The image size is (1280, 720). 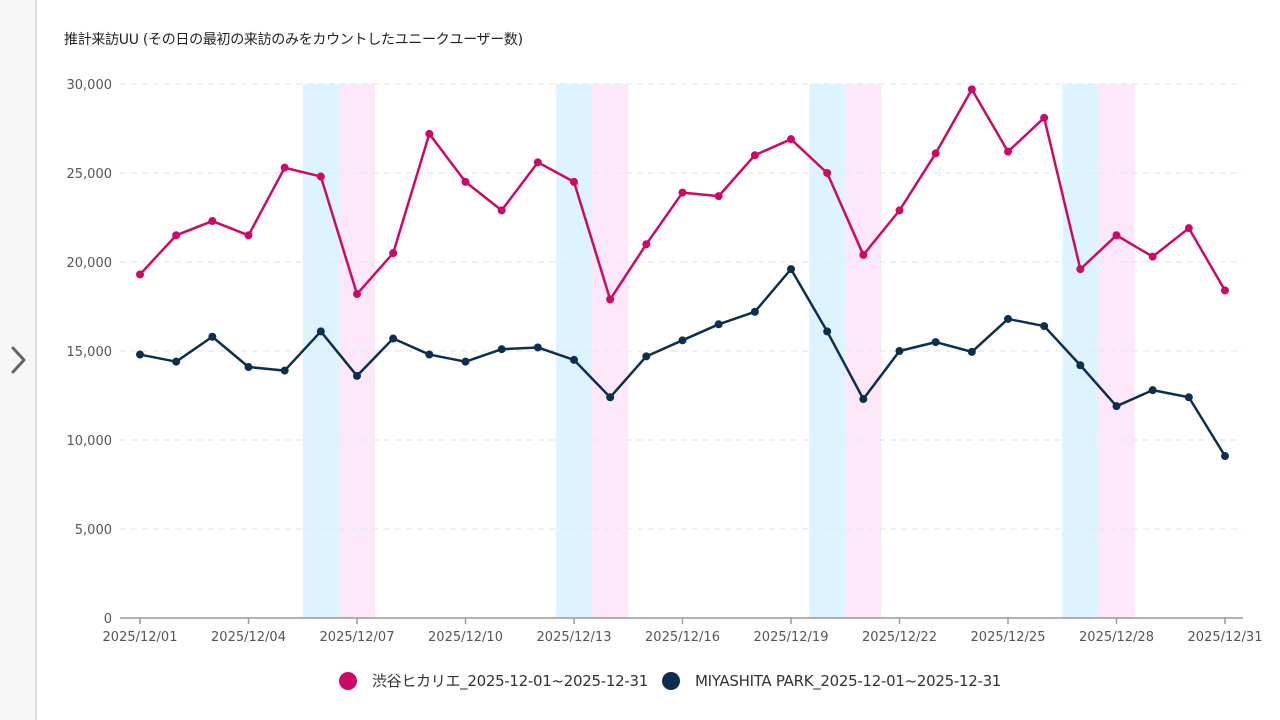 I want to click on x-tick-label: 2025/12/01, so click(x=140, y=637).